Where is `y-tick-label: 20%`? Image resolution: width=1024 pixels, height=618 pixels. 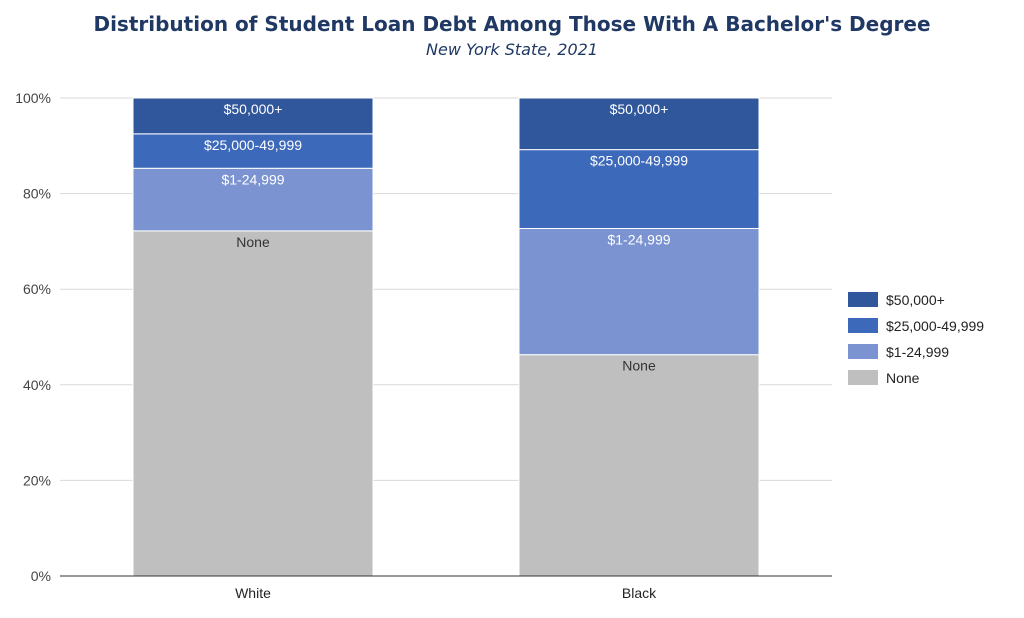
y-tick-label: 20% is located at coordinates (37, 480).